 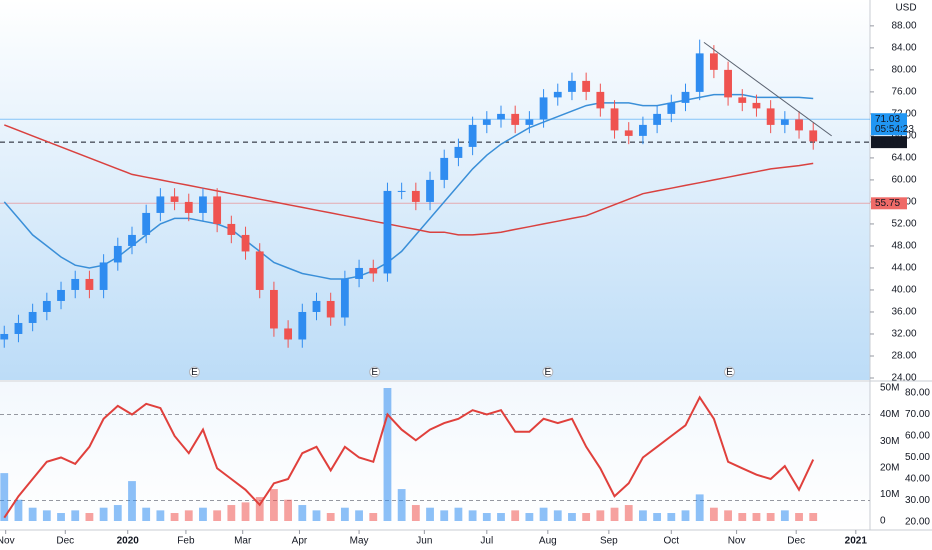 What do you see at coordinates (917, 479) in the screenshot?
I see `rsi-tick-label: 40.00` at bounding box center [917, 479].